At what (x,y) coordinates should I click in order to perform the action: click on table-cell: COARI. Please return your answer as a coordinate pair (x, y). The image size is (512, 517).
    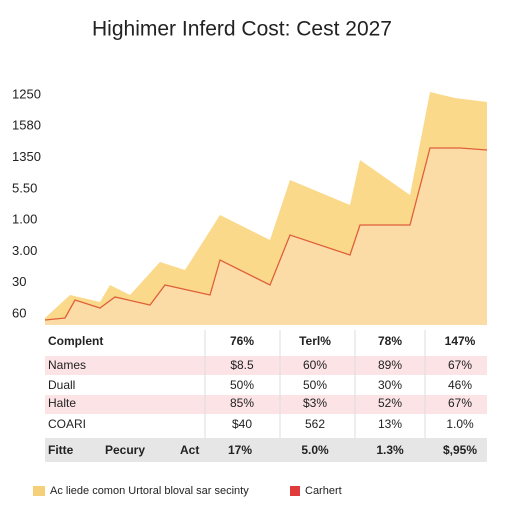
    Looking at the image, I should click on (67, 424).